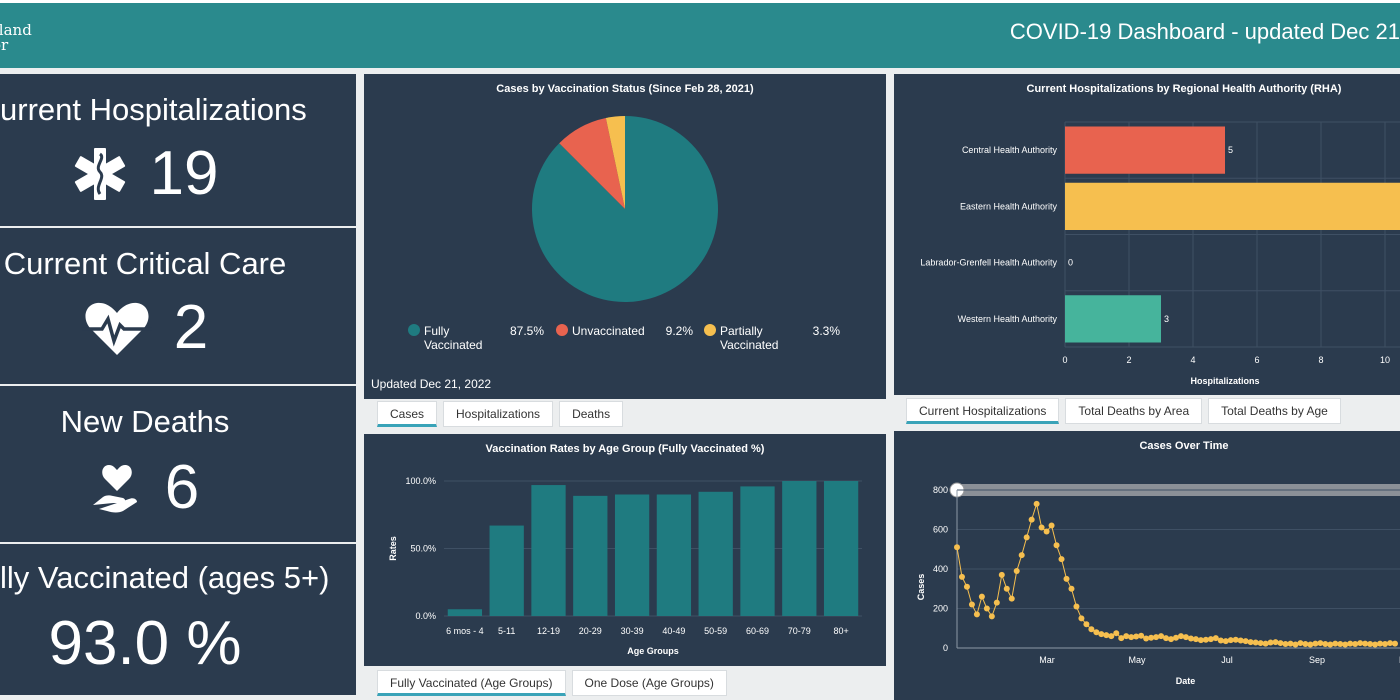 The width and height of the screenshot is (1400, 700). What do you see at coordinates (1047, 660) in the screenshot?
I see `x-tick-label-0: Mar` at bounding box center [1047, 660].